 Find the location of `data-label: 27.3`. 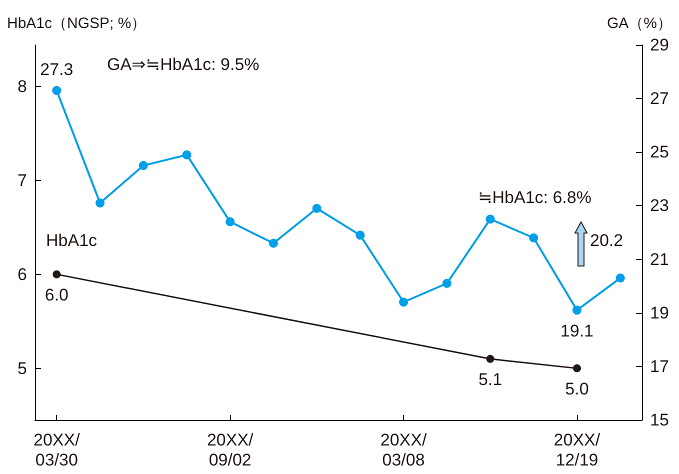

data-label: 27.3 is located at coordinates (57, 70).